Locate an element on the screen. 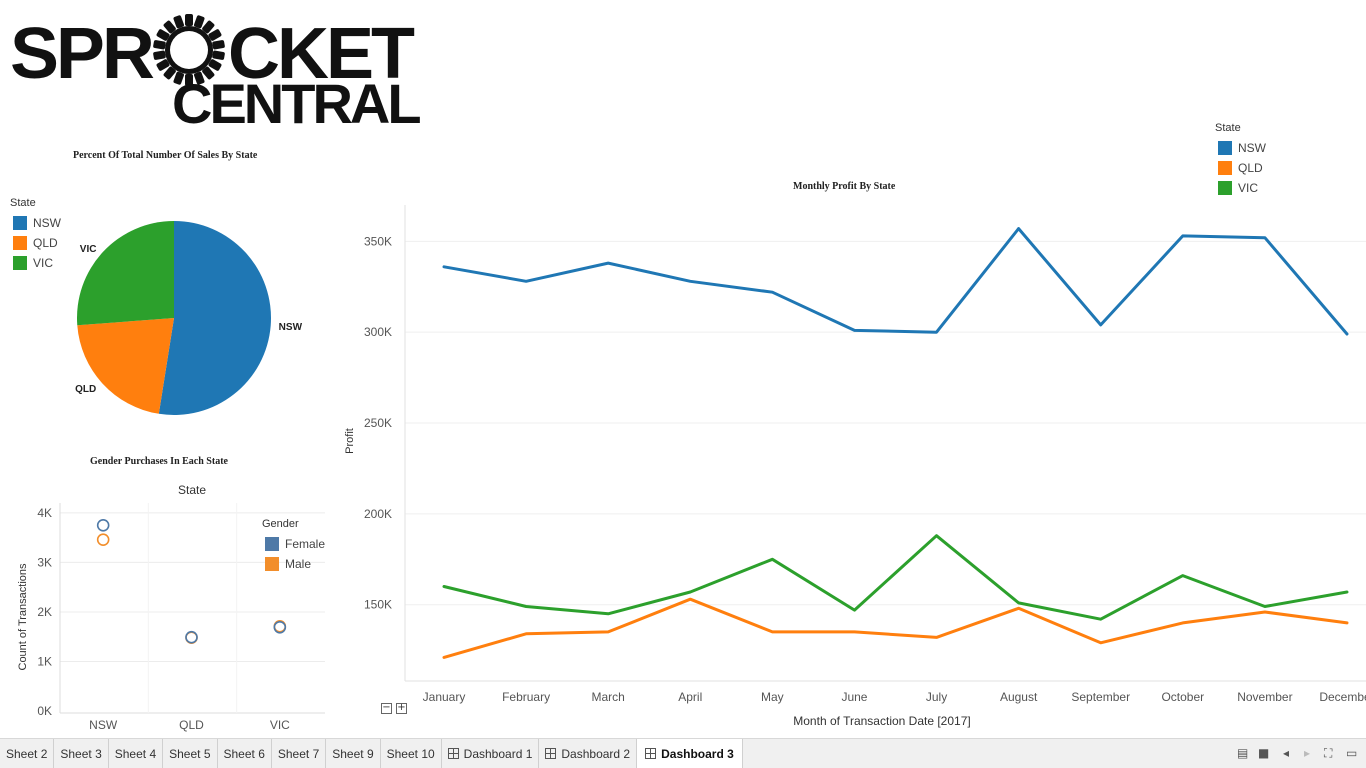 The width and height of the screenshot is (1366, 768). scatter-y-axis-label: Count of Transactions is located at coordinates (23, 617).